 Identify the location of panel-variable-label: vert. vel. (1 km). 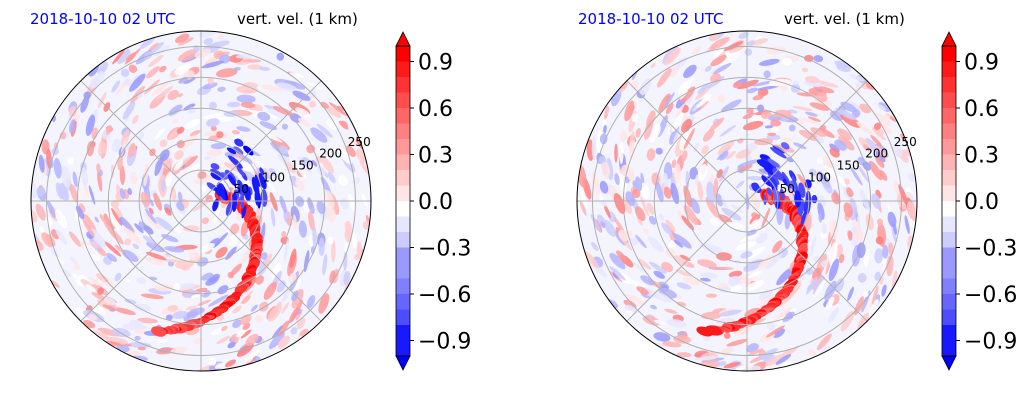
(844, 19).